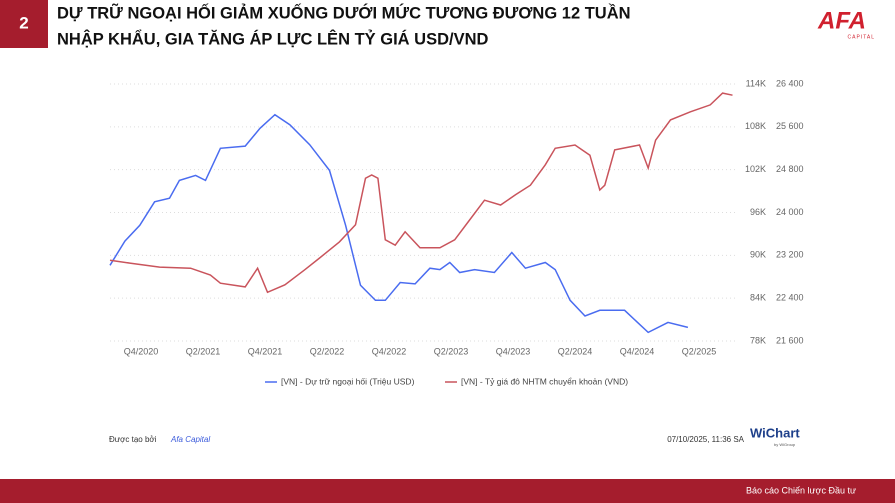  I want to click on y-tick-label: 96K, so click(758, 212).